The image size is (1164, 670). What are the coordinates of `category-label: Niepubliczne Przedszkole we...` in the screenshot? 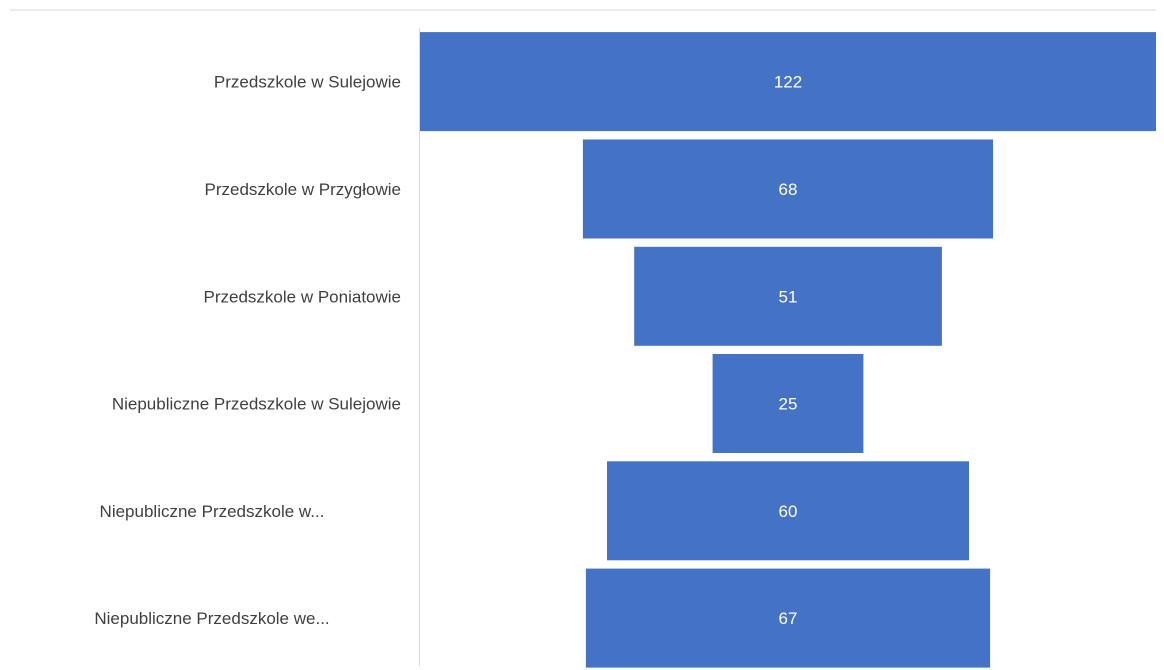 It's located at (211, 618).